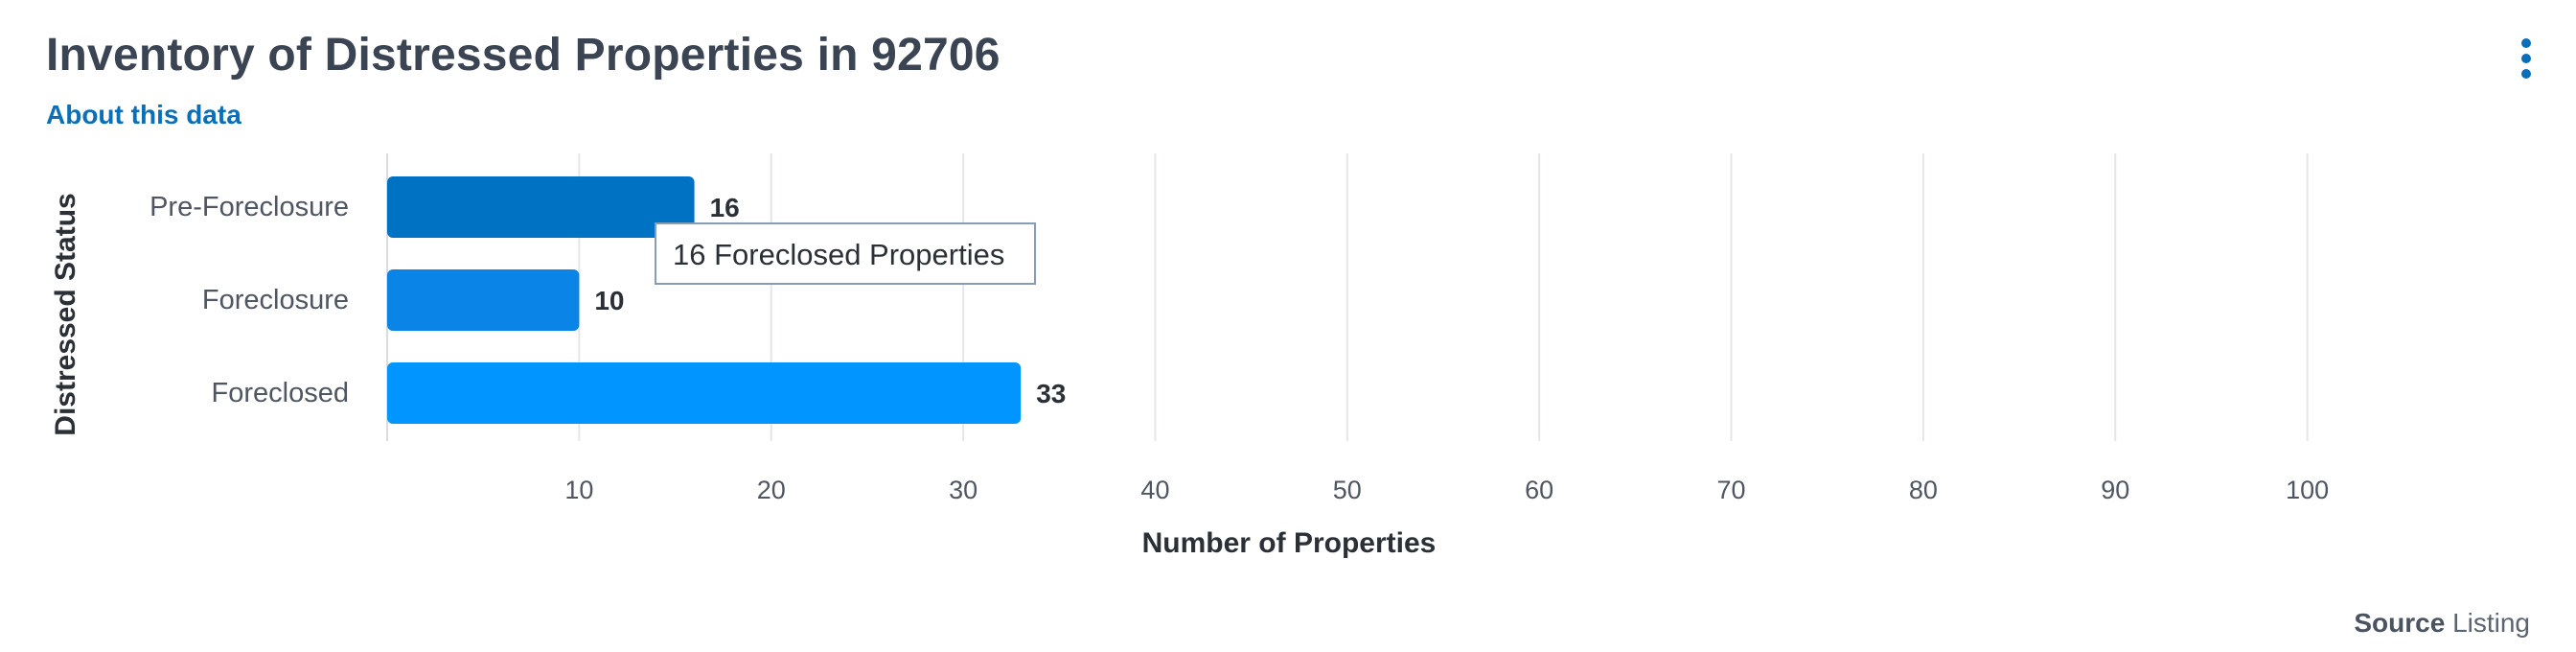 The width and height of the screenshot is (2576, 652). I want to click on x-tick-label: 80, so click(1924, 490).